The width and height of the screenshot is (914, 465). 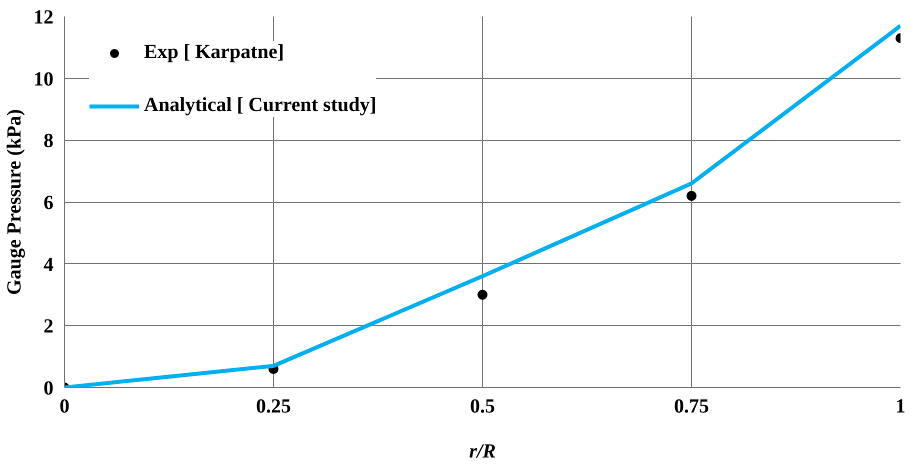 I want to click on x-axis-title: r/R, so click(x=482, y=451).